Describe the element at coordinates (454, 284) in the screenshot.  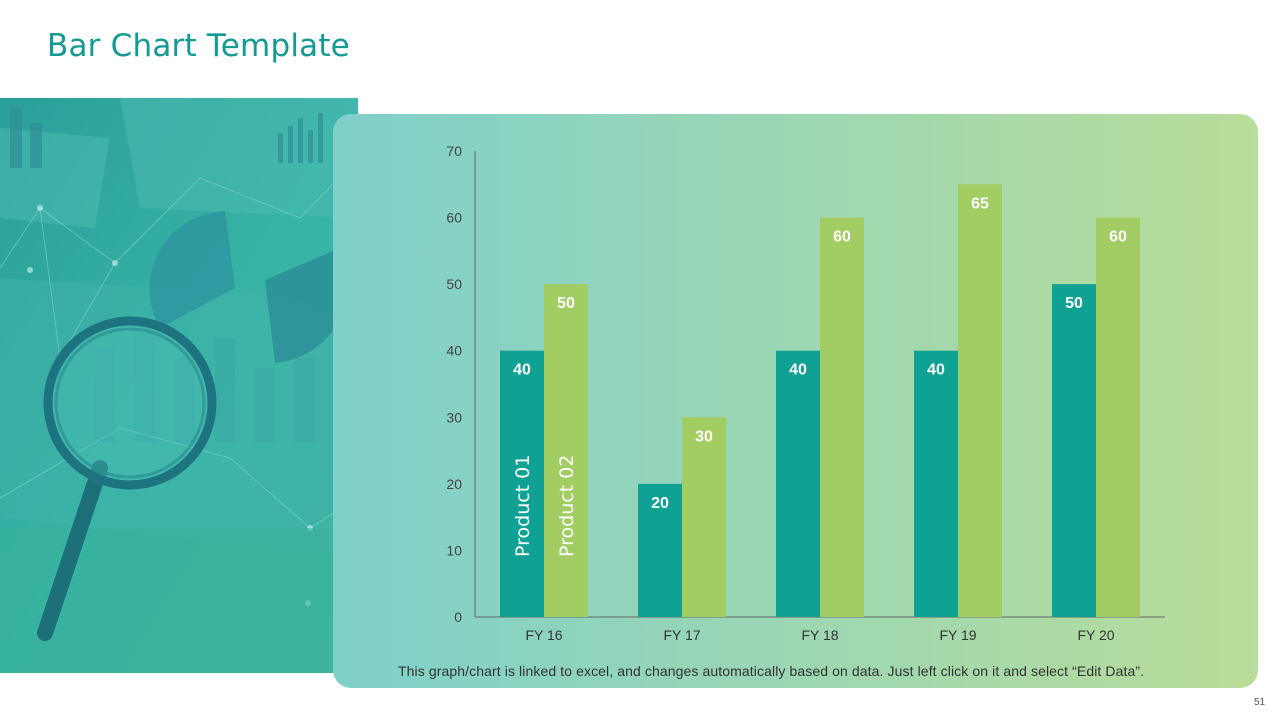
I see `y-tick-label: 50` at that location.